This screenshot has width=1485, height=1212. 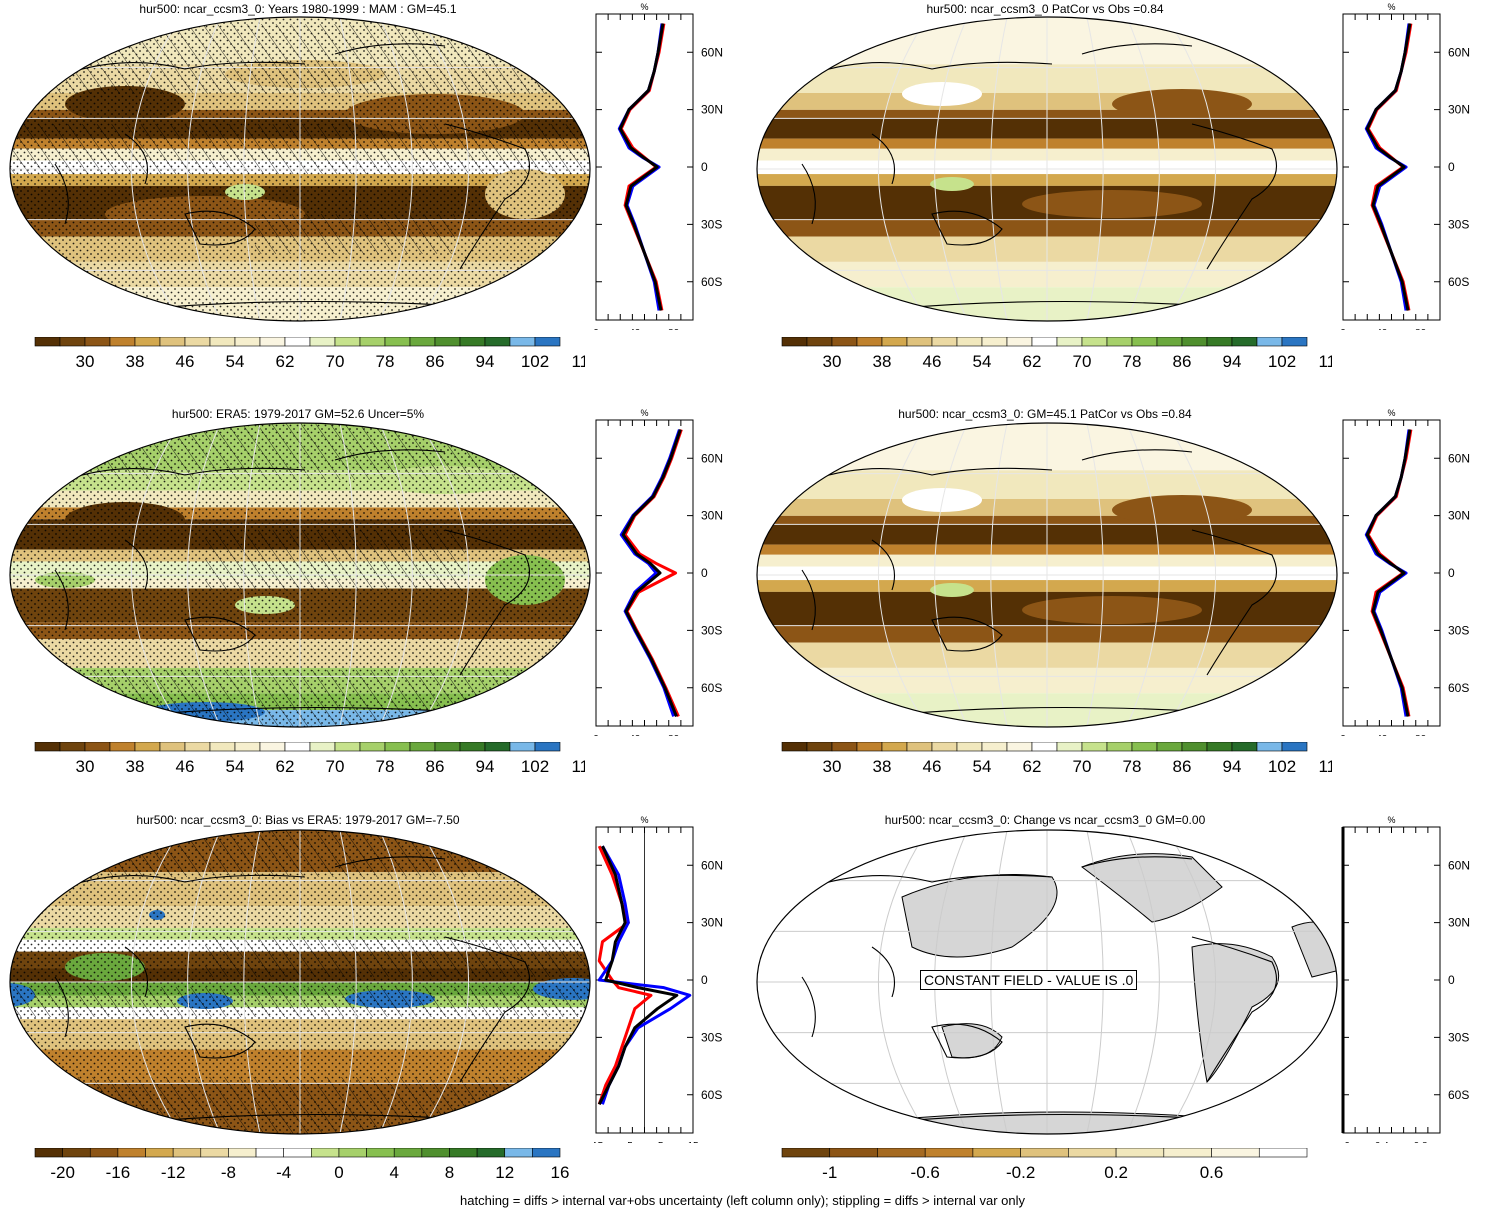 I want to click on profile-x-label: -15, so click(x=599, y=1142).